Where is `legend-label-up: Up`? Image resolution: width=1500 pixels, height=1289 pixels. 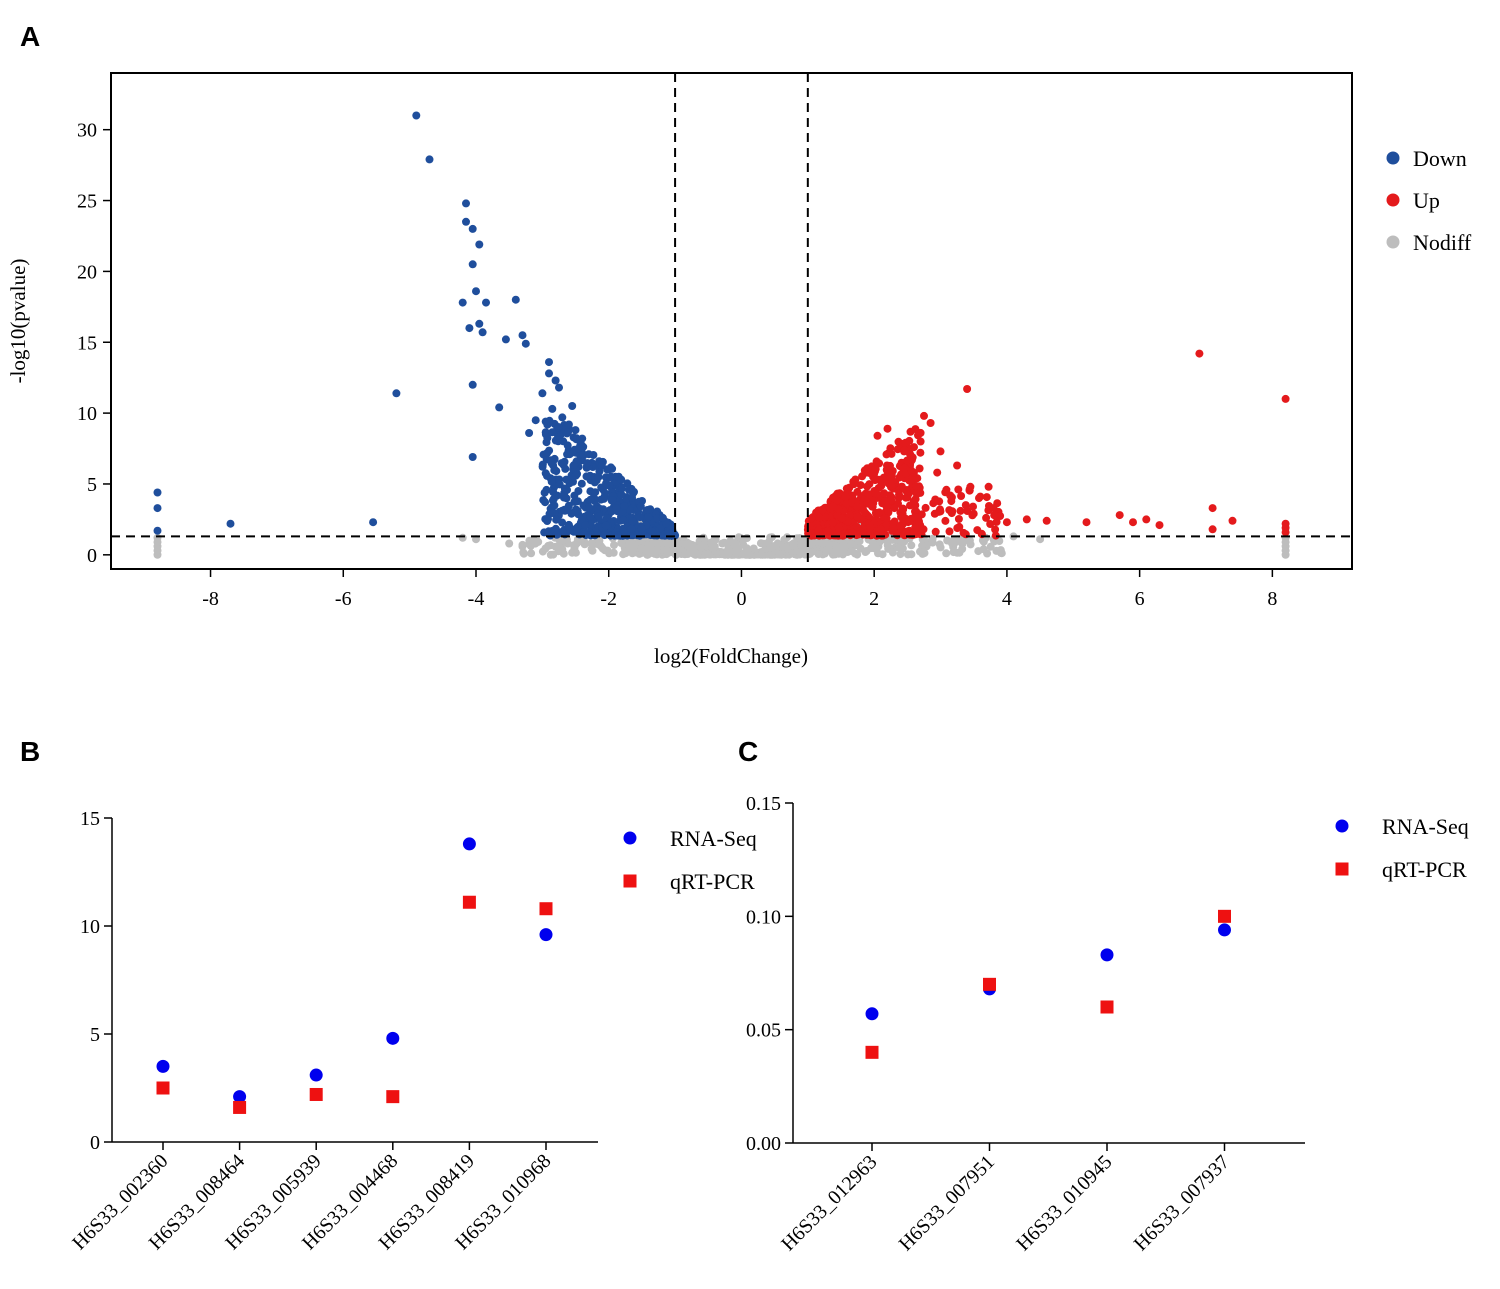 legend-label-up: Up is located at coordinates (1426, 200).